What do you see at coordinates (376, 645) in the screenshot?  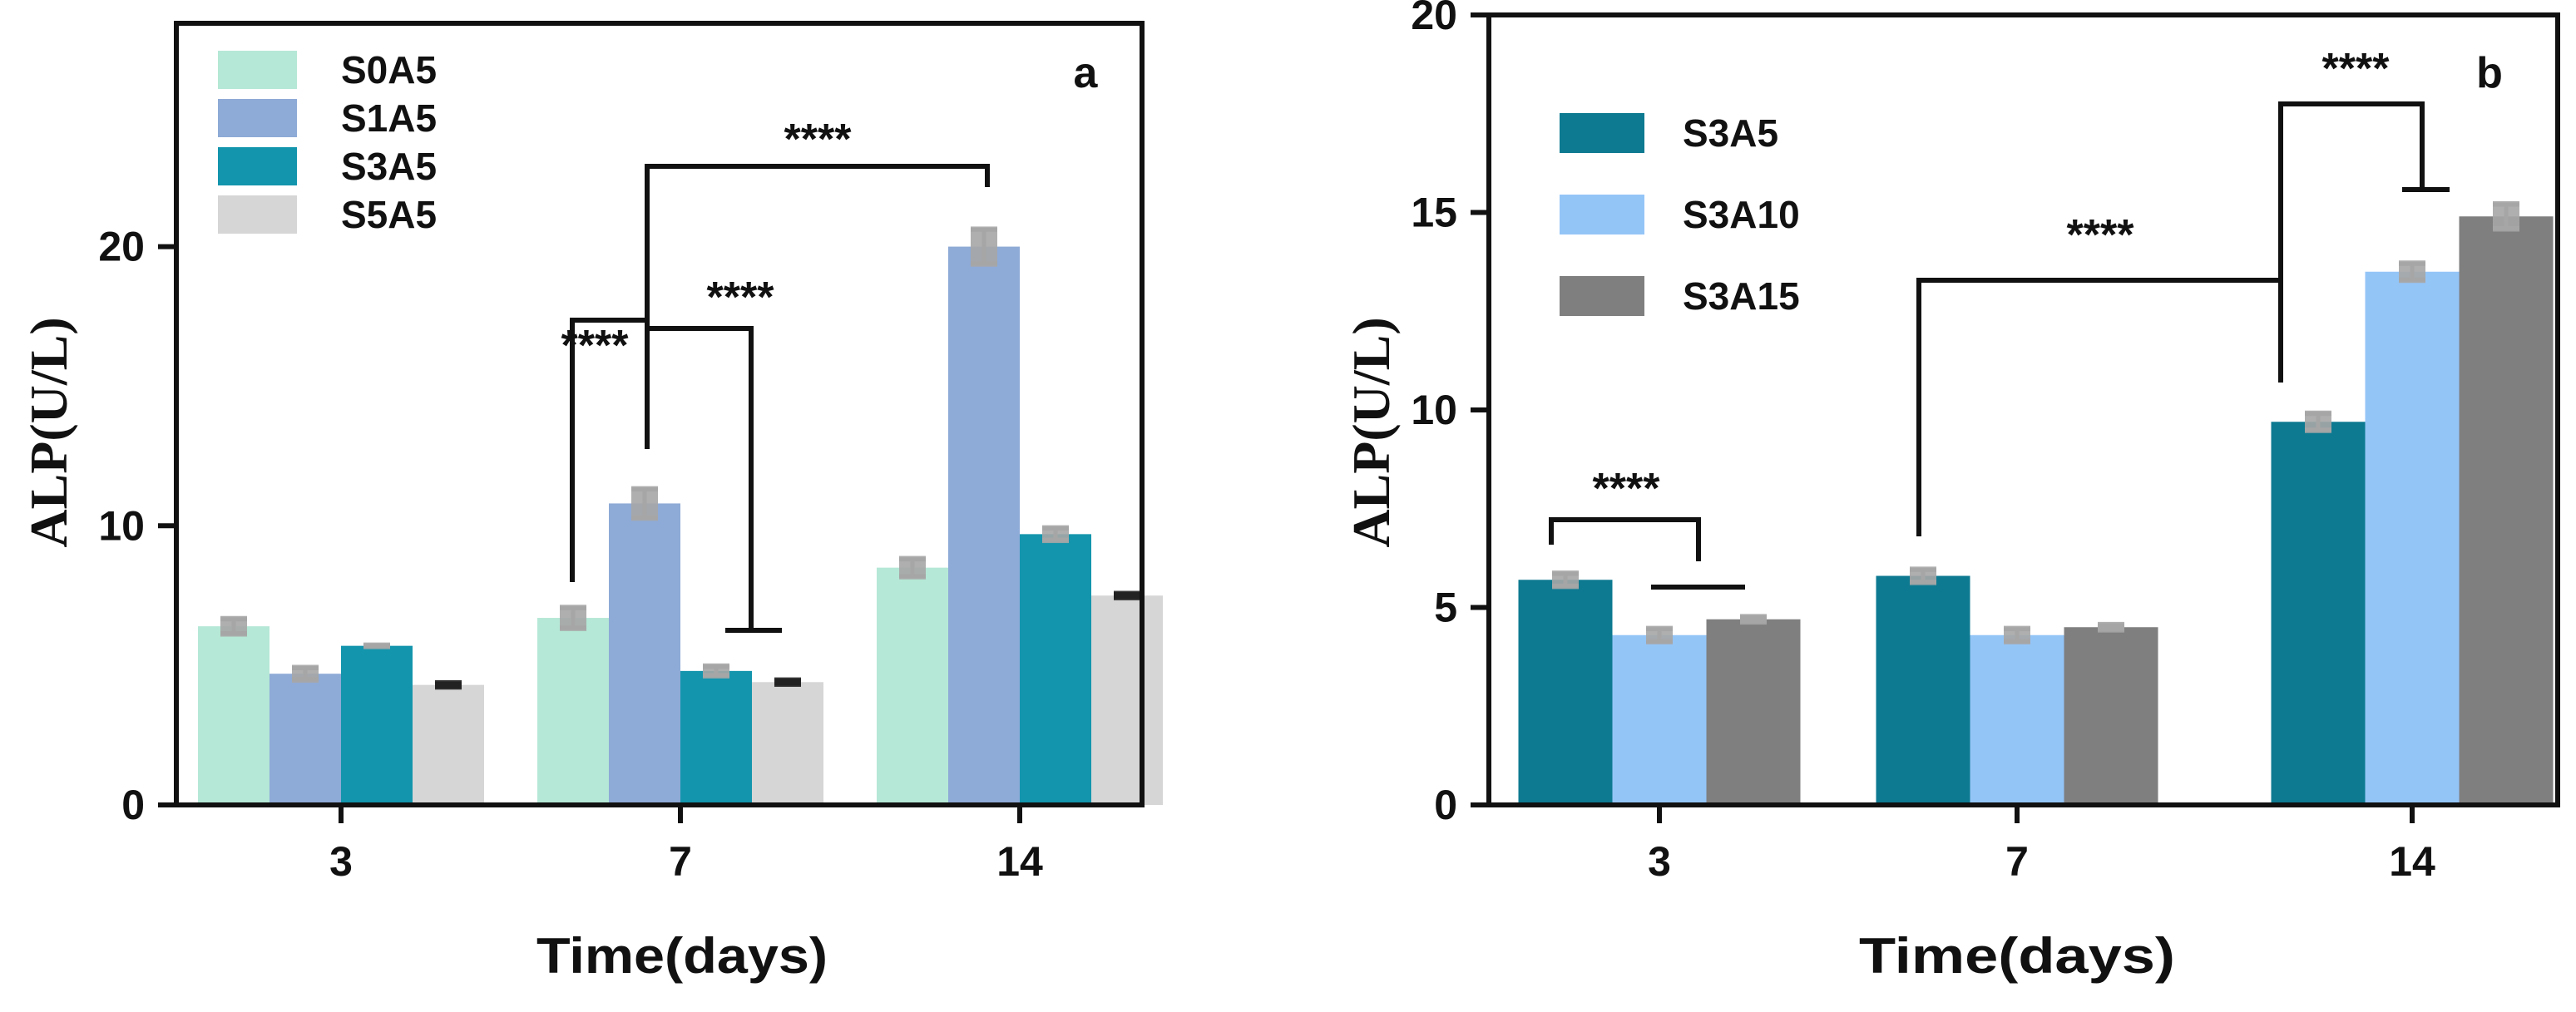 I see `error-bar-a-s3a5-day3` at bounding box center [376, 645].